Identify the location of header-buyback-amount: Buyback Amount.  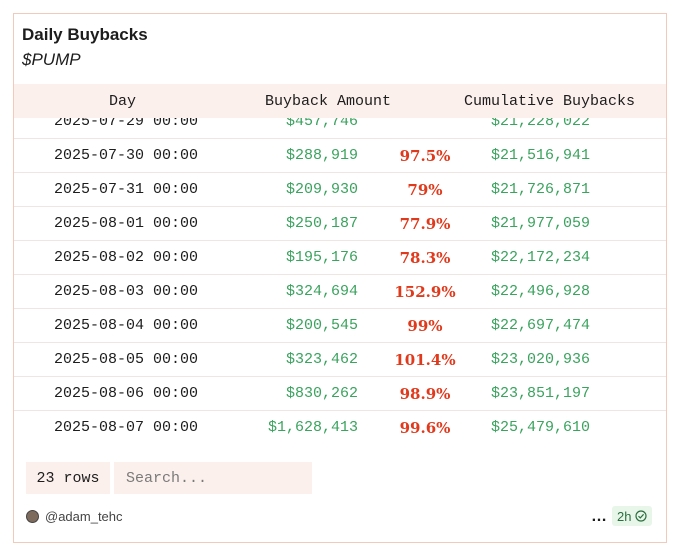
(328, 101).